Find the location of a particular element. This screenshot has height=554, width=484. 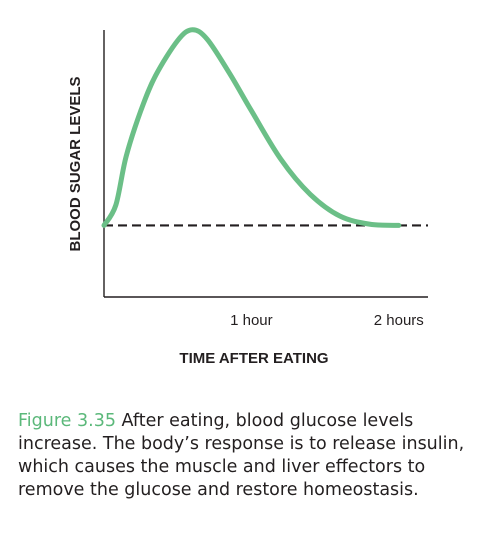

x-tick-label-2: 2 hours is located at coordinates (399, 320).